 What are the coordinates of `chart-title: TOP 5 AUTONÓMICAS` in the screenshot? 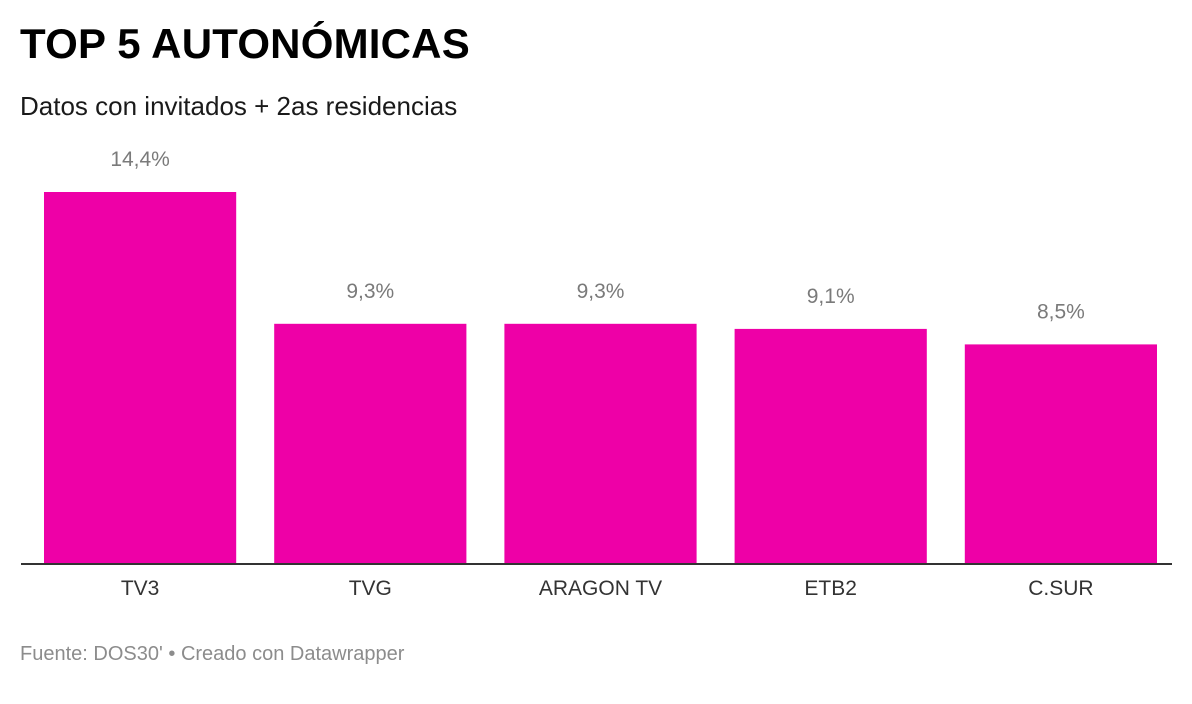 It's located at (245, 43).